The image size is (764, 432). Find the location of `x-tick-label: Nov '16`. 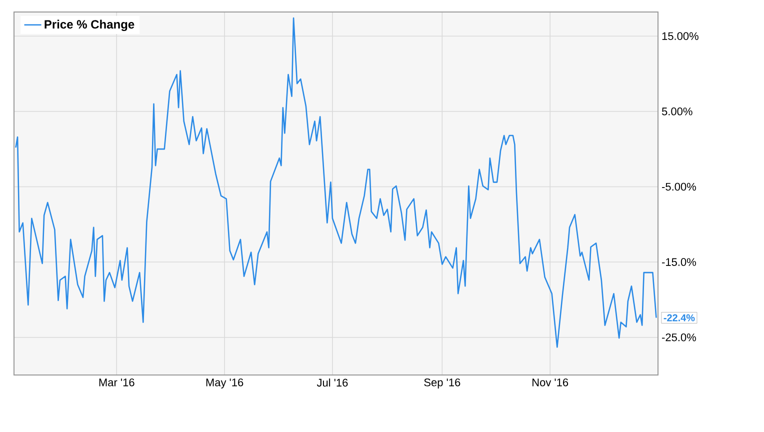

x-tick-label: Nov '16 is located at coordinates (550, 382).